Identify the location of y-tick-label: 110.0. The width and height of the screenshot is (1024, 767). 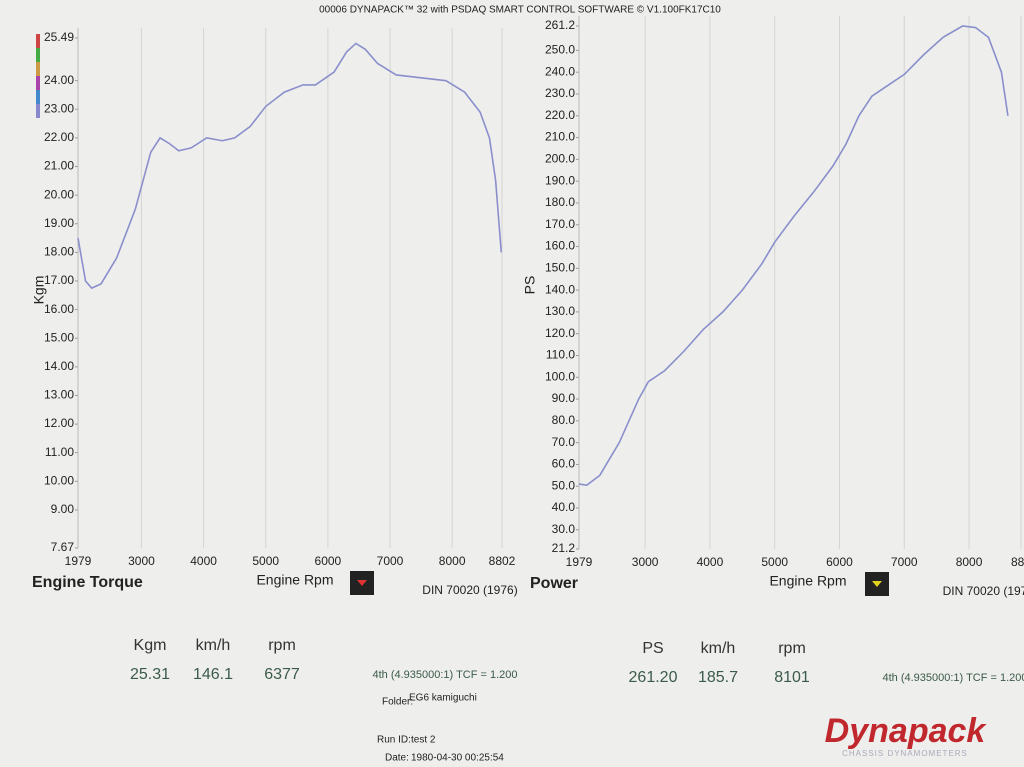
(560, 355).